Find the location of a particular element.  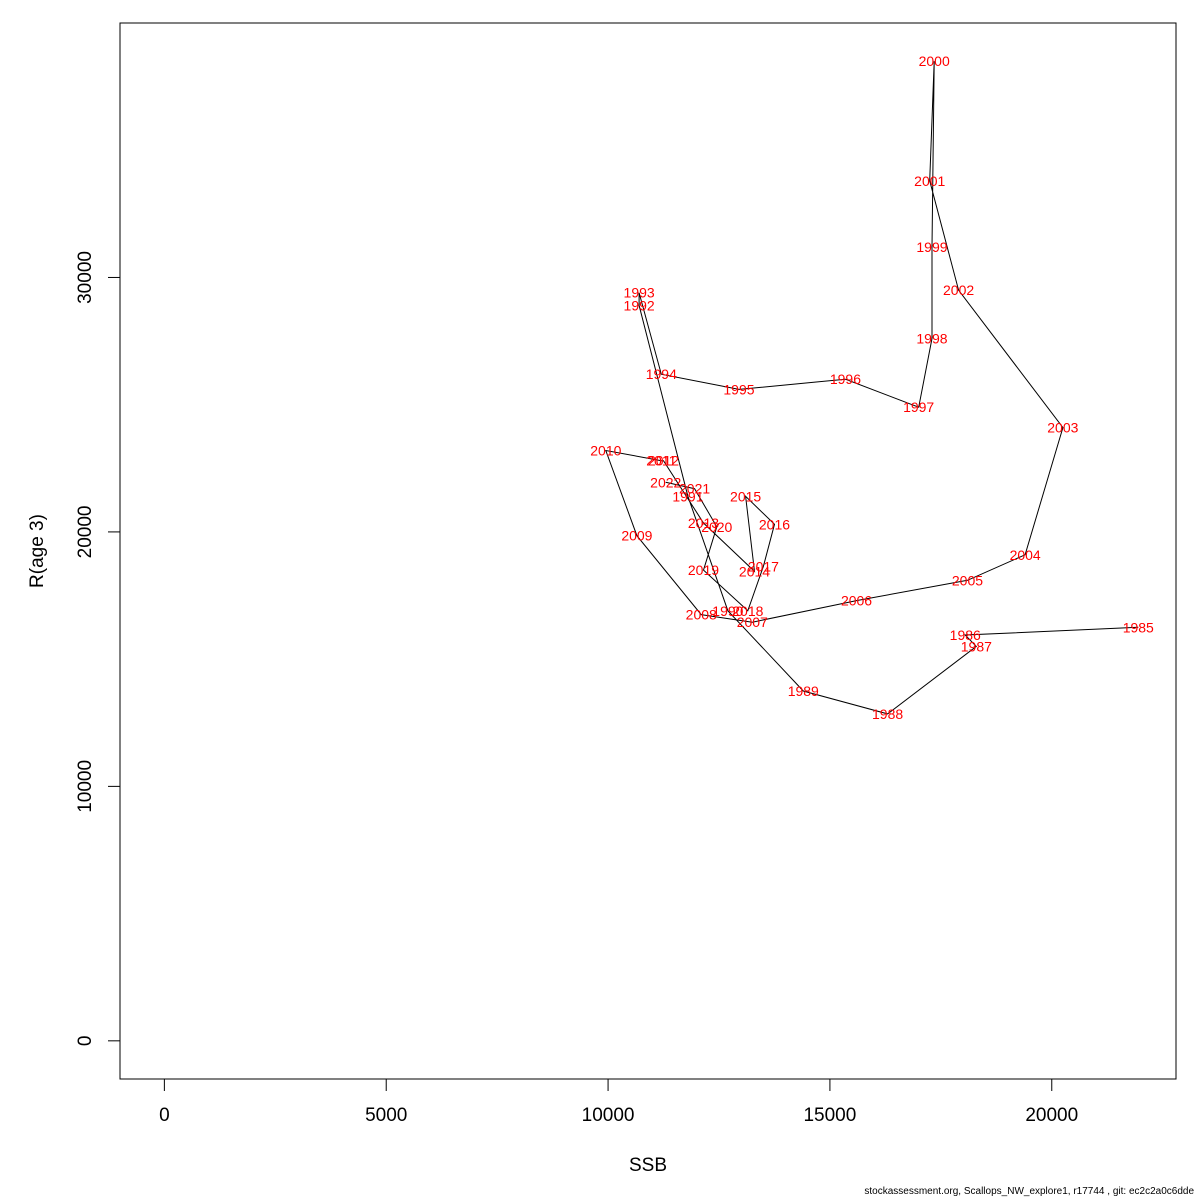

point-label-1991: 1991 is located at coordinates (687, 496).